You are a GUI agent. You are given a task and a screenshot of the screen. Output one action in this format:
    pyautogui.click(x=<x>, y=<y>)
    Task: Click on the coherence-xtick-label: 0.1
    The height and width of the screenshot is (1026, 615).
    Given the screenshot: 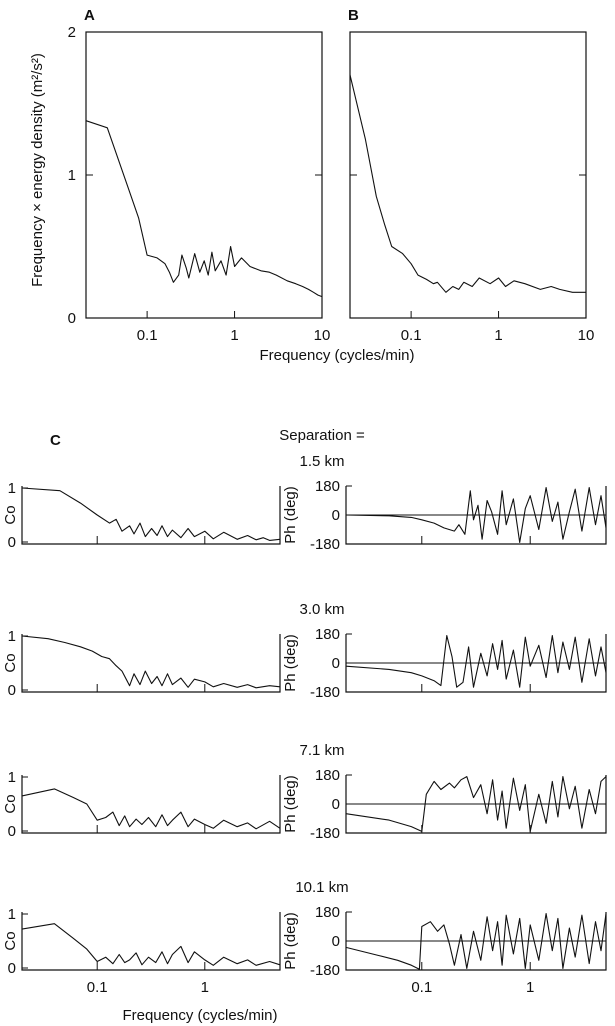 What is the action you would take?
    pyautogui.click(x=97, y=987)
    